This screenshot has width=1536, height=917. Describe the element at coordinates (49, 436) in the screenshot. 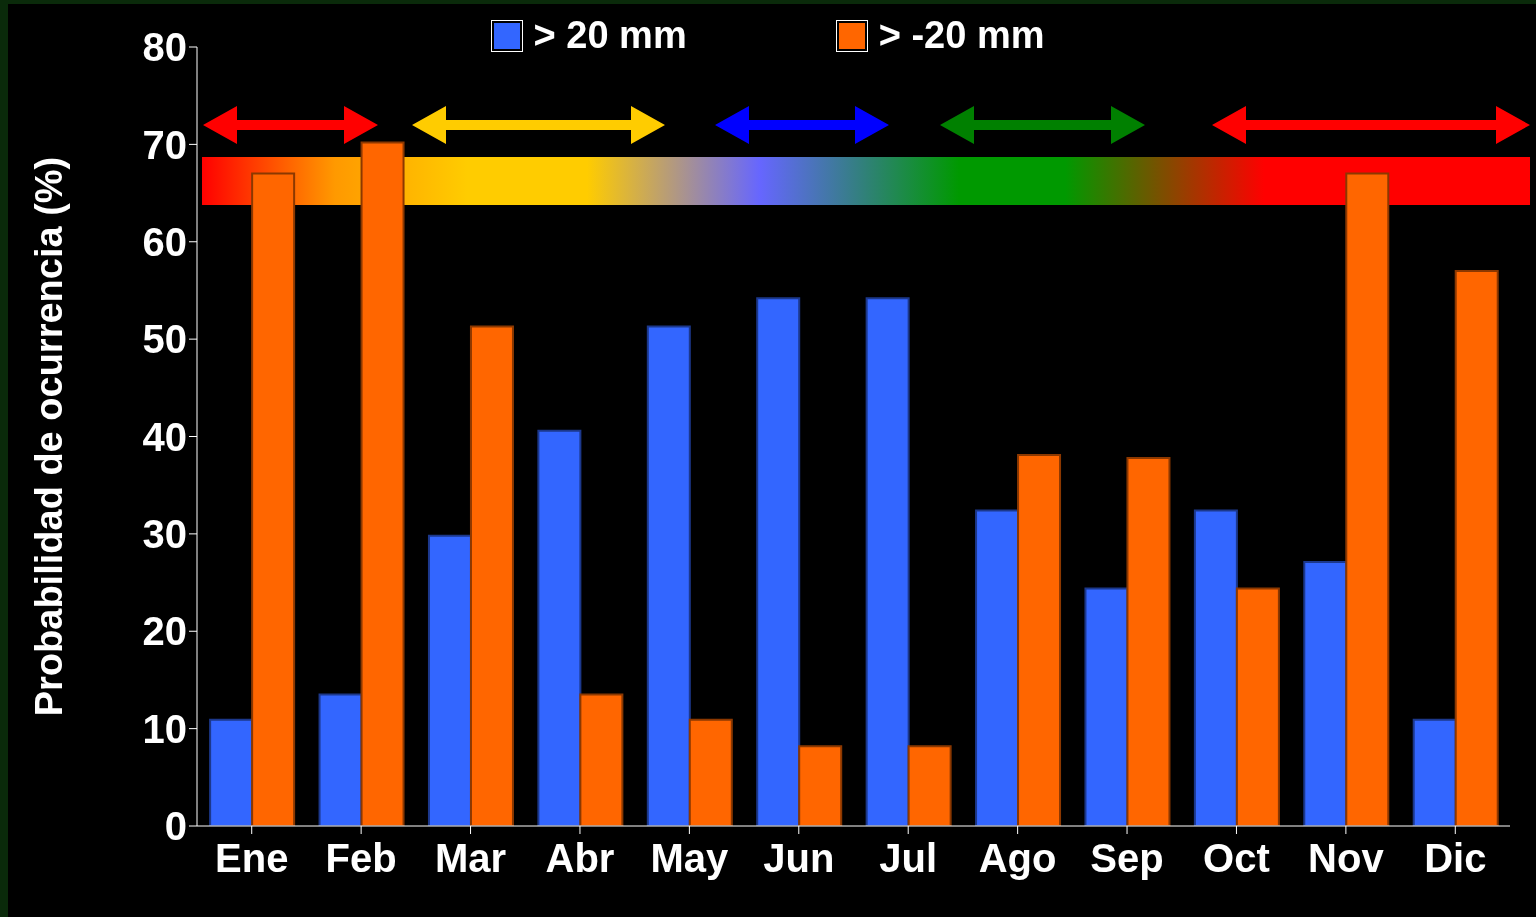

I see `y-axis-title: Probabilidad de ocurrencia (%)` at that location.